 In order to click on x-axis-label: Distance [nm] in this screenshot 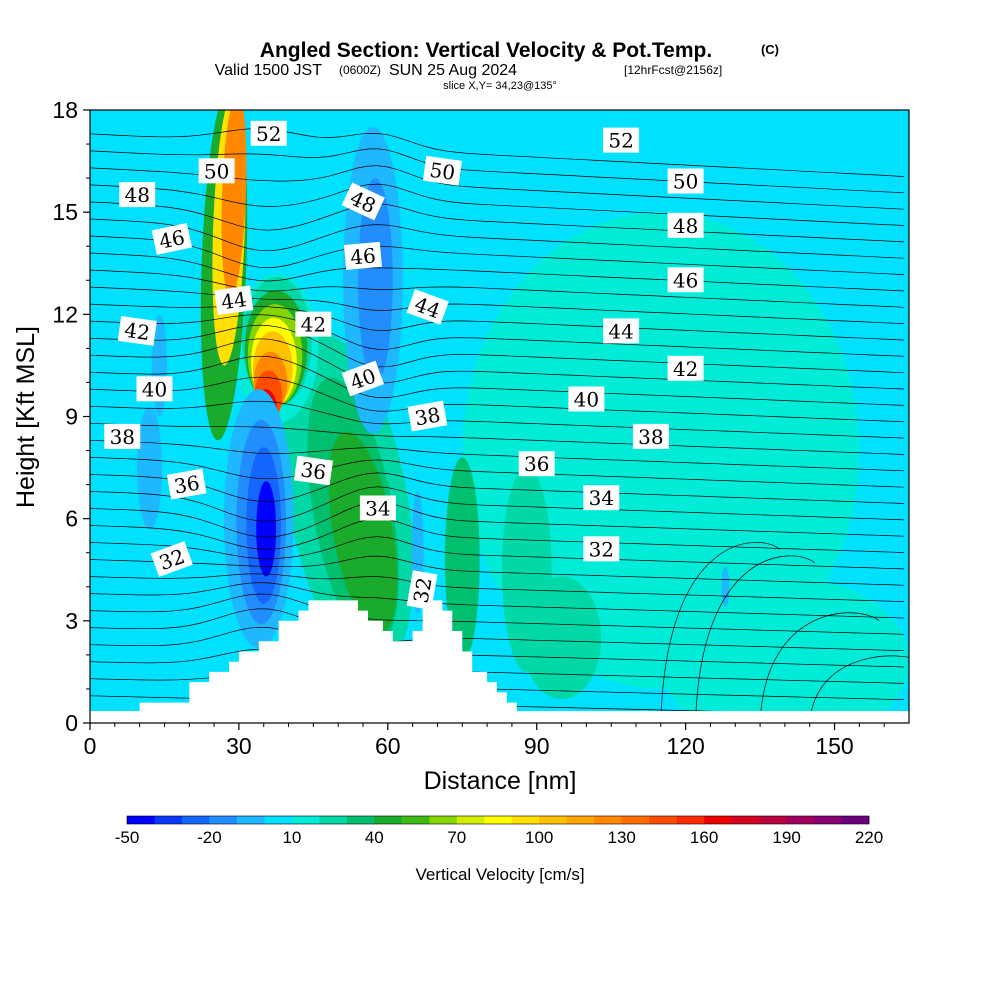, I will do `click(500, 781)`.